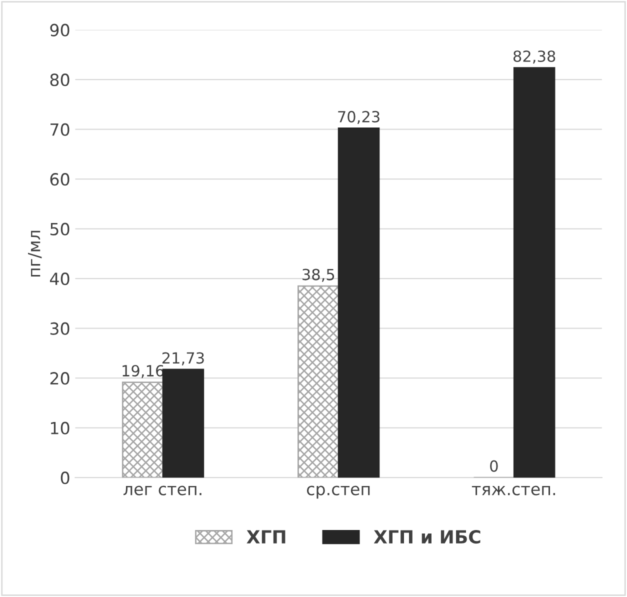 This screenshot has height=597, width=627. Describe the element at coordinates (183, 359) in the screenshot. I see `data-label: 21,73` at that location.